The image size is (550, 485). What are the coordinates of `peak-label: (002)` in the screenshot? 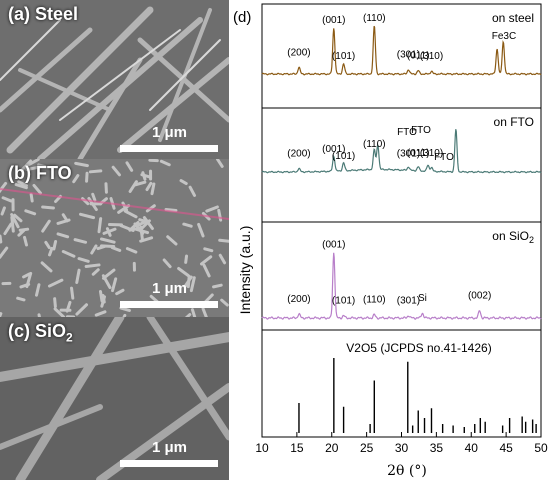 It's located at (479, 296).